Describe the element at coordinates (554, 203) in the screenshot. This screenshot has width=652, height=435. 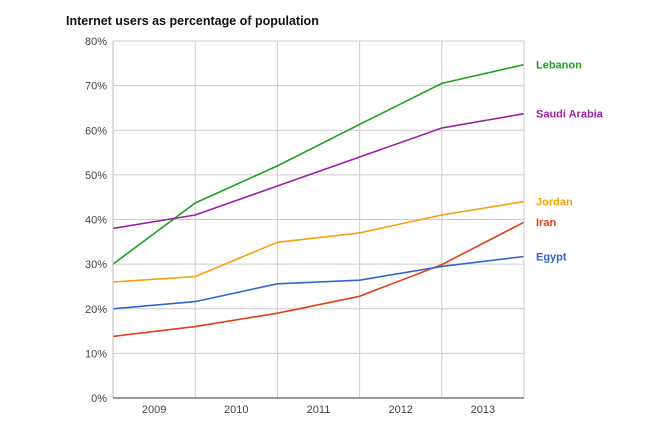
I see `series-label: Jordan` at that location.